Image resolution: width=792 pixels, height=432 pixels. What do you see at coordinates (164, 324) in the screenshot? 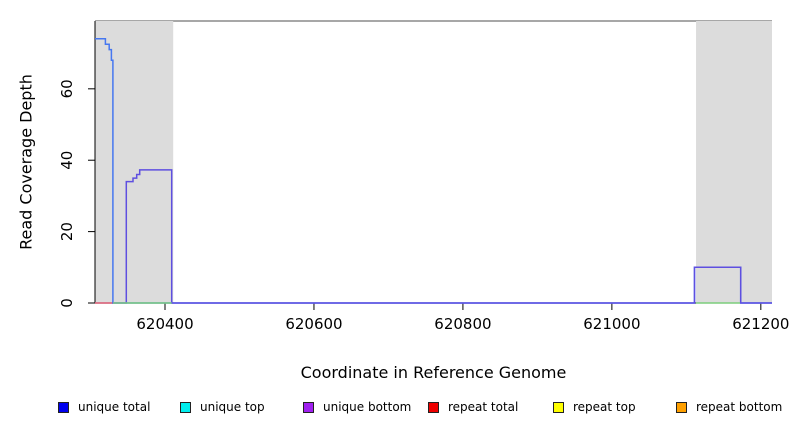
I see `x-tick-label: 620400` at bounding box center [164, 324].